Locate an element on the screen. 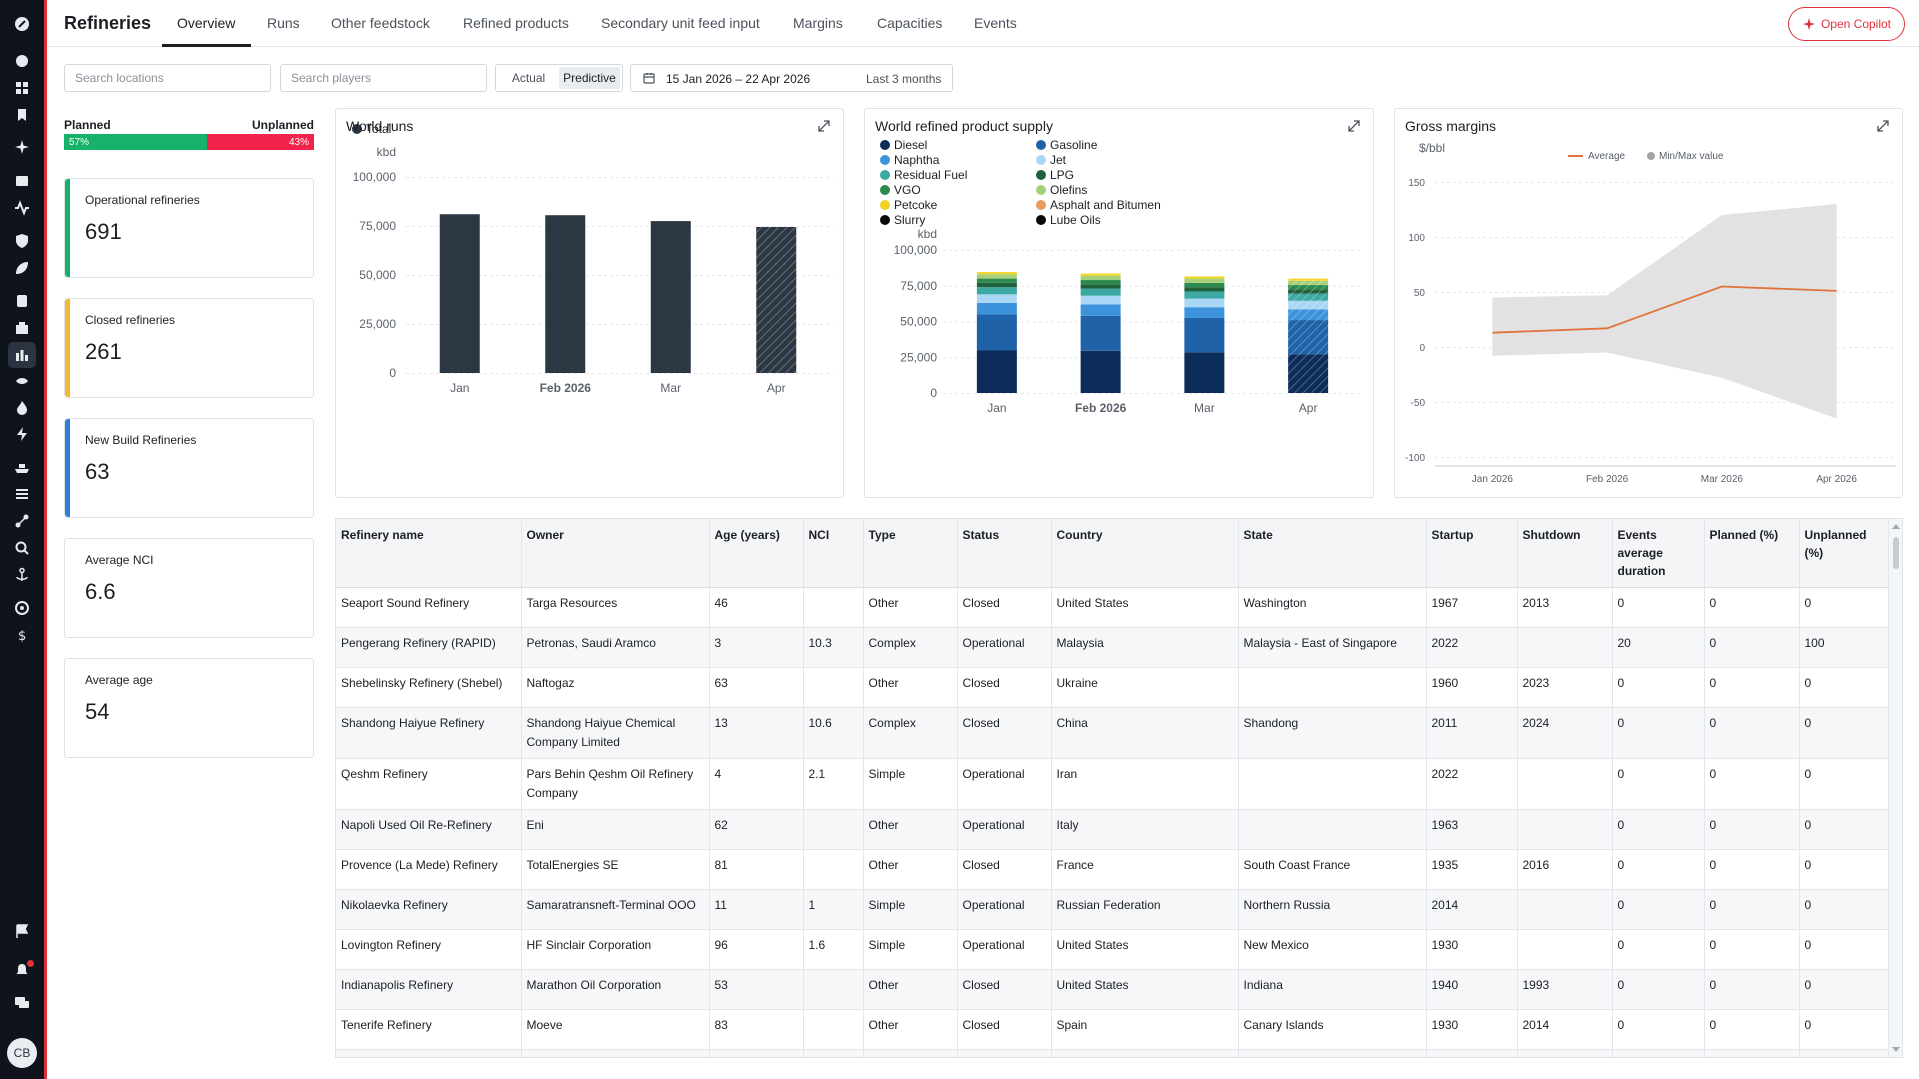 The image size is (1919, 1079). route-icon is located at coordinates (22, 521).